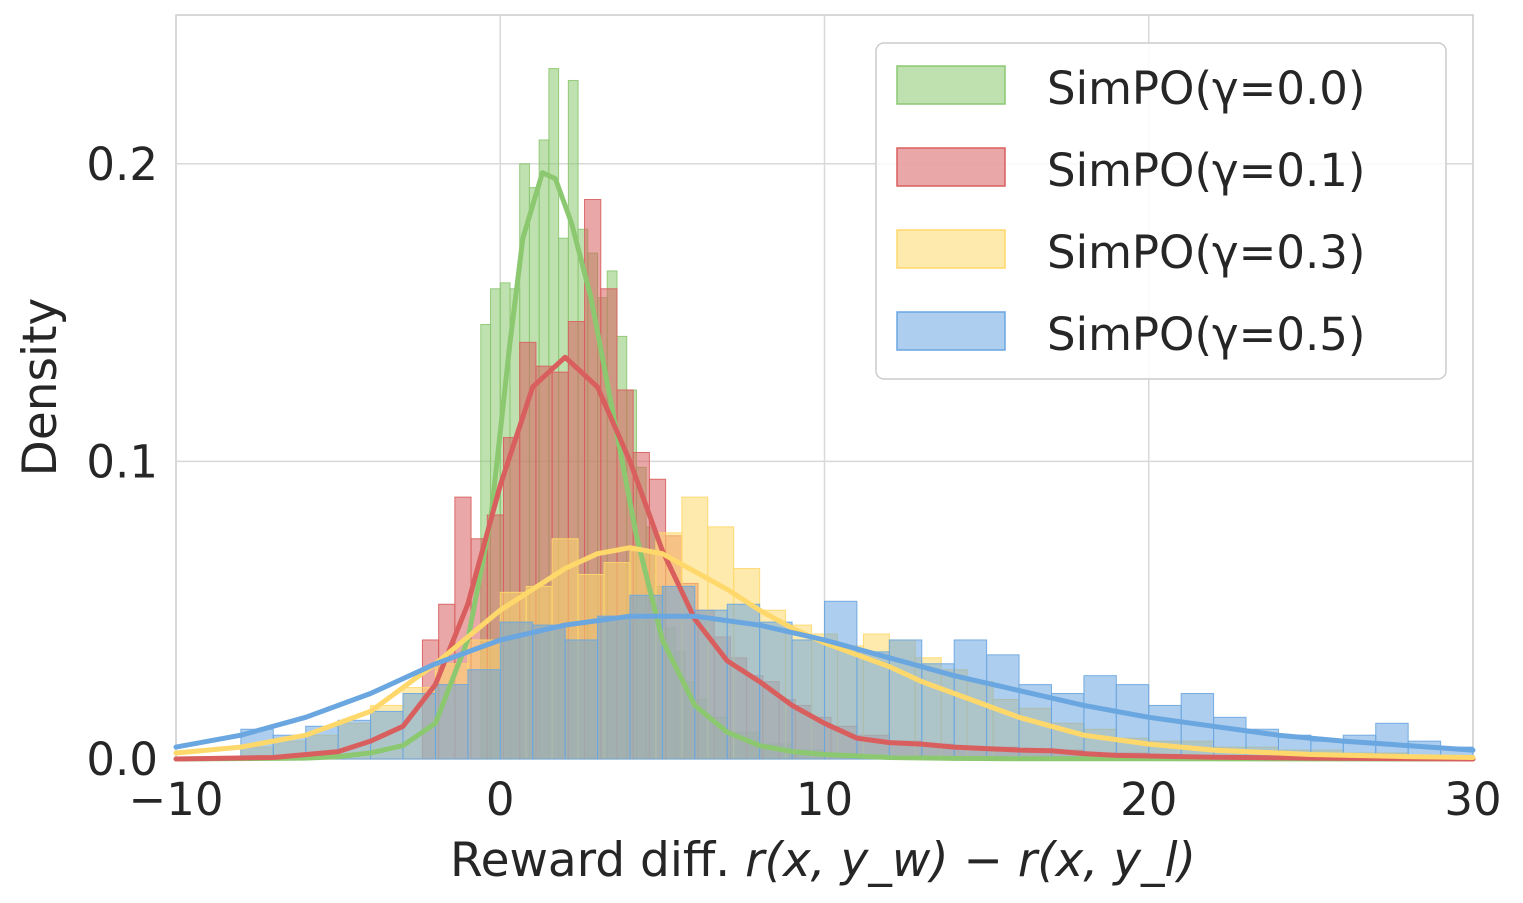 This screenshot has height=903, width=1523. What do you see at coordinates (1206, 252) in the screenshot?
I see `legend-label: SimPO(γ=0.3)` at bounding box center [1206, 252].